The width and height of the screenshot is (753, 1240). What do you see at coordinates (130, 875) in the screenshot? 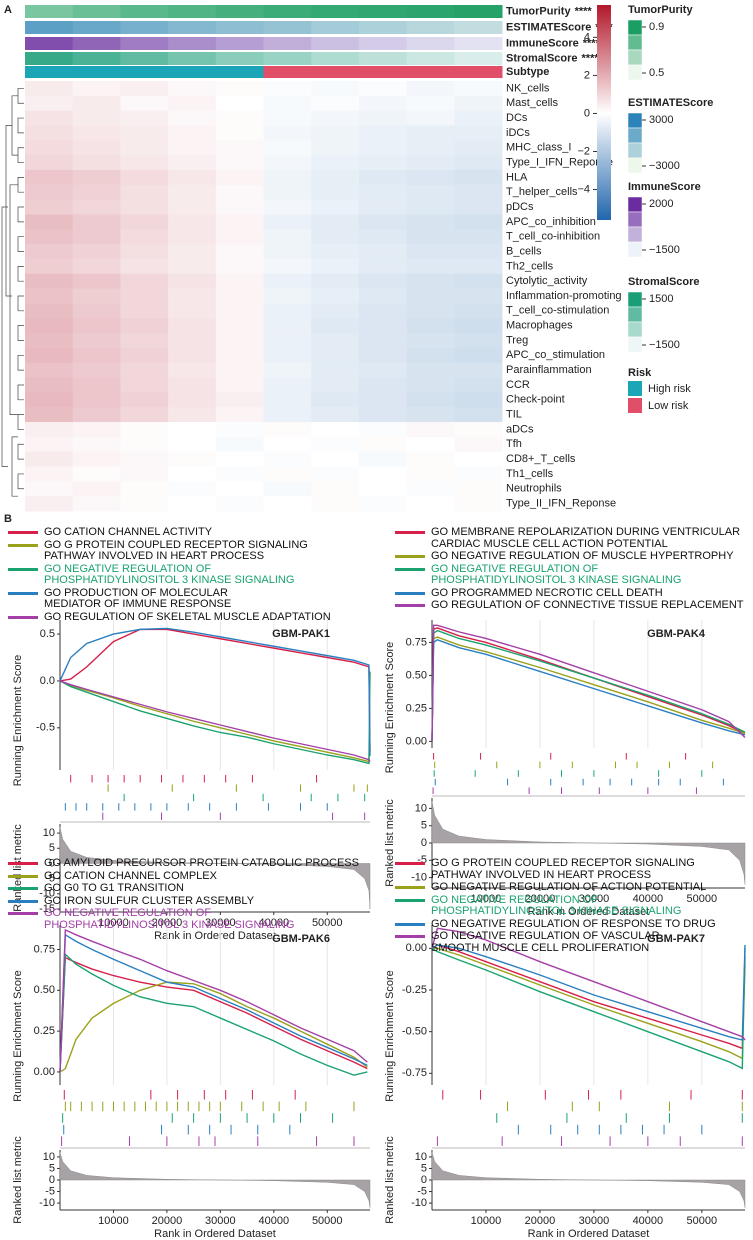
I see `legend-label: GO CATION CHANNEL COMPLEX` at bounding box center [130, 875].